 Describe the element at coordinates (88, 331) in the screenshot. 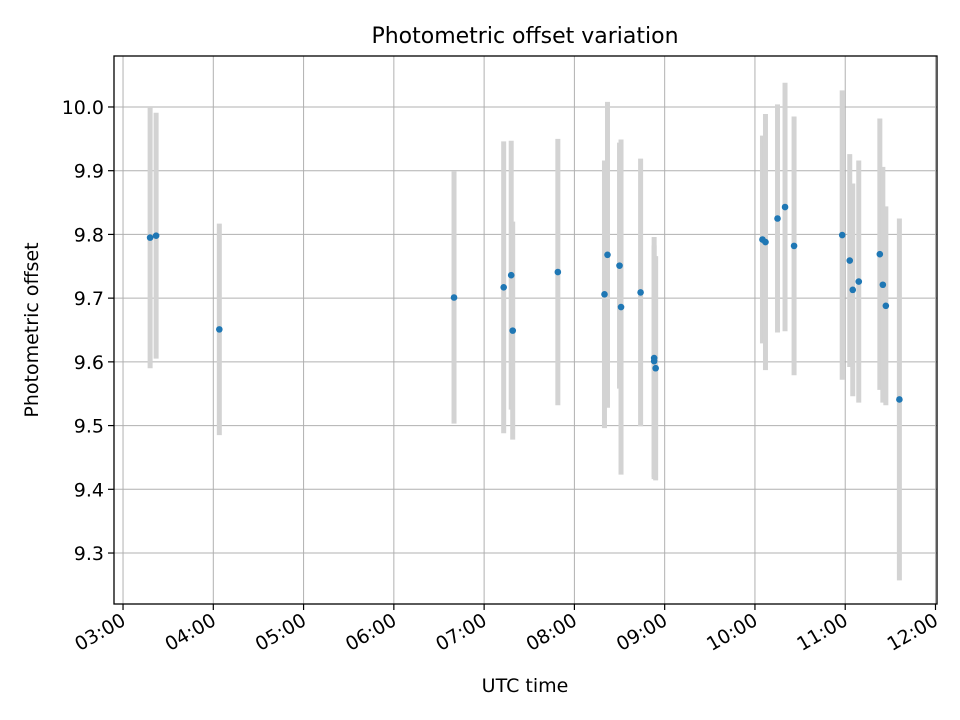

I see `y-axis-ticks: 9.3 9.4 9.5 9.6 9.7 9.8 9.9 10.0` at that location.